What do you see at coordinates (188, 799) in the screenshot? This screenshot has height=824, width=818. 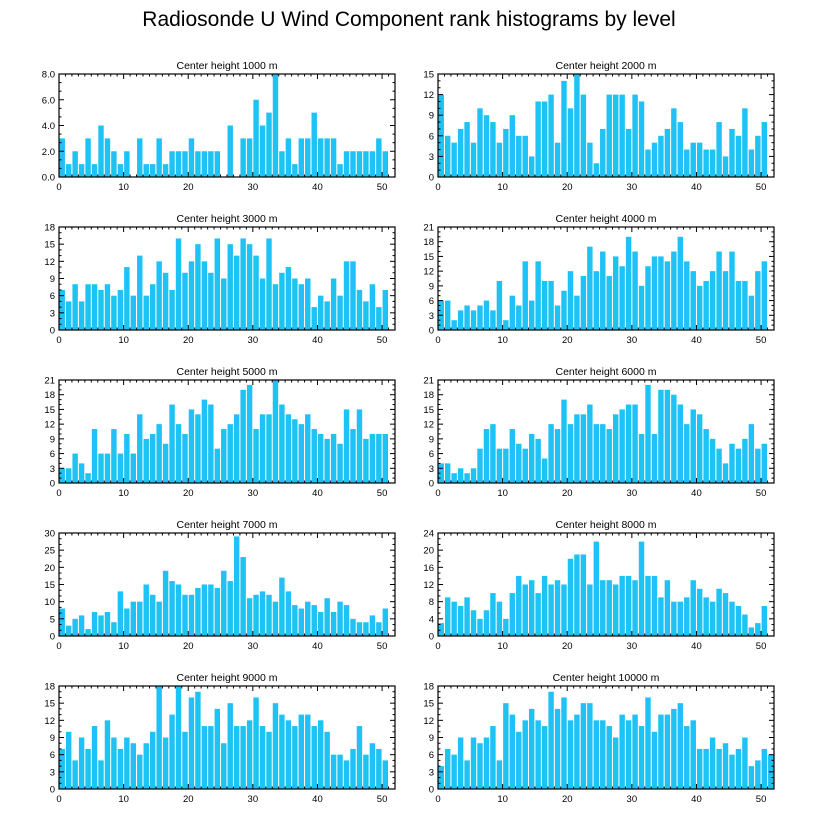 I see `x-tick-label: 20` at bounding box center [188, 799].